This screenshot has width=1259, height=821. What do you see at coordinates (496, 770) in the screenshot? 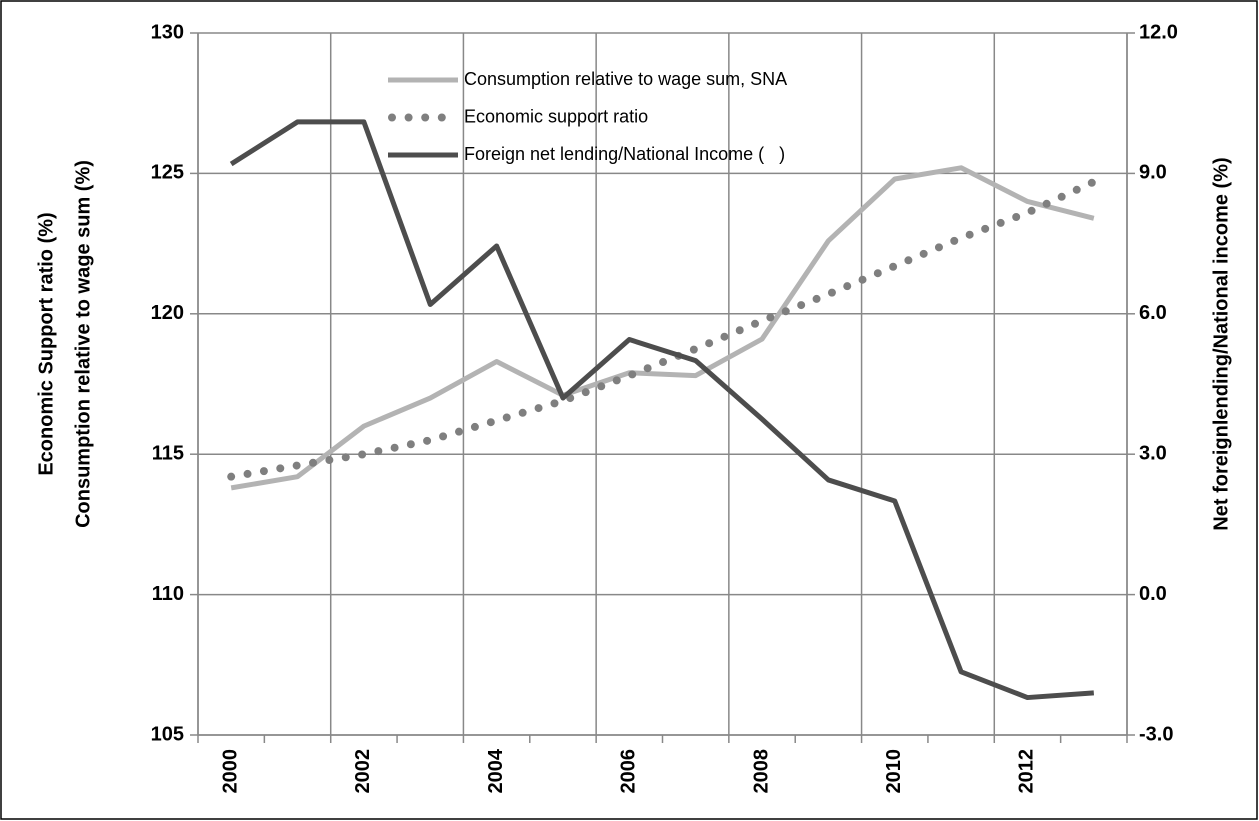
I see `x-tick-label: 2004` at bounding box center [496, 770].